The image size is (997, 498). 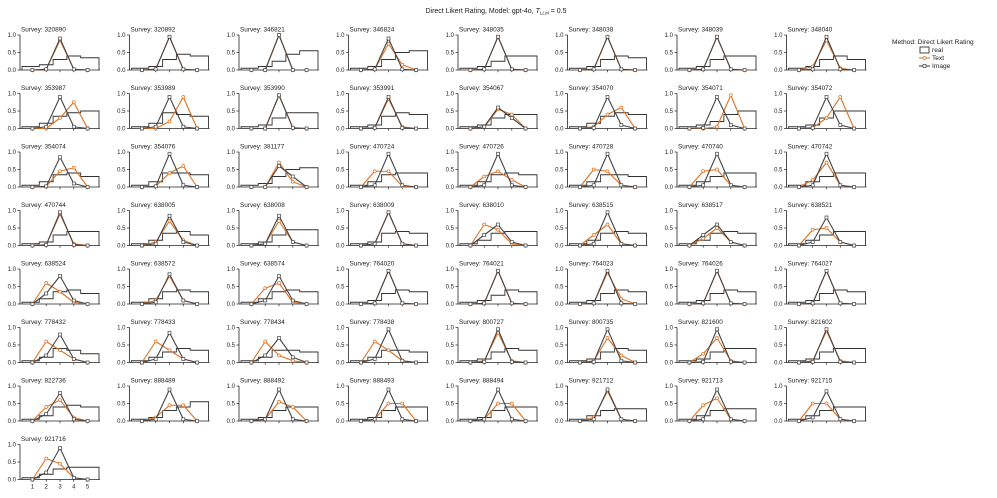 I want to click on panel-title: Survey: 638517, so click(x=700, y=205).